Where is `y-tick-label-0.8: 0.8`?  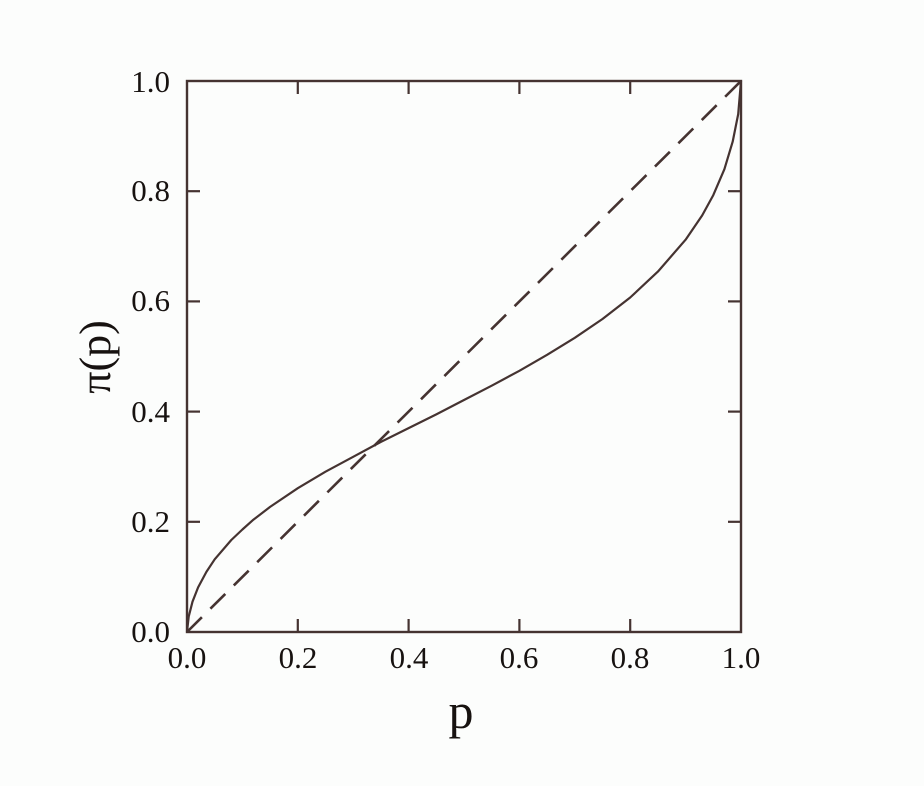
y-tick-label-0.8: 0.8 is located at coordinates (150, 190).